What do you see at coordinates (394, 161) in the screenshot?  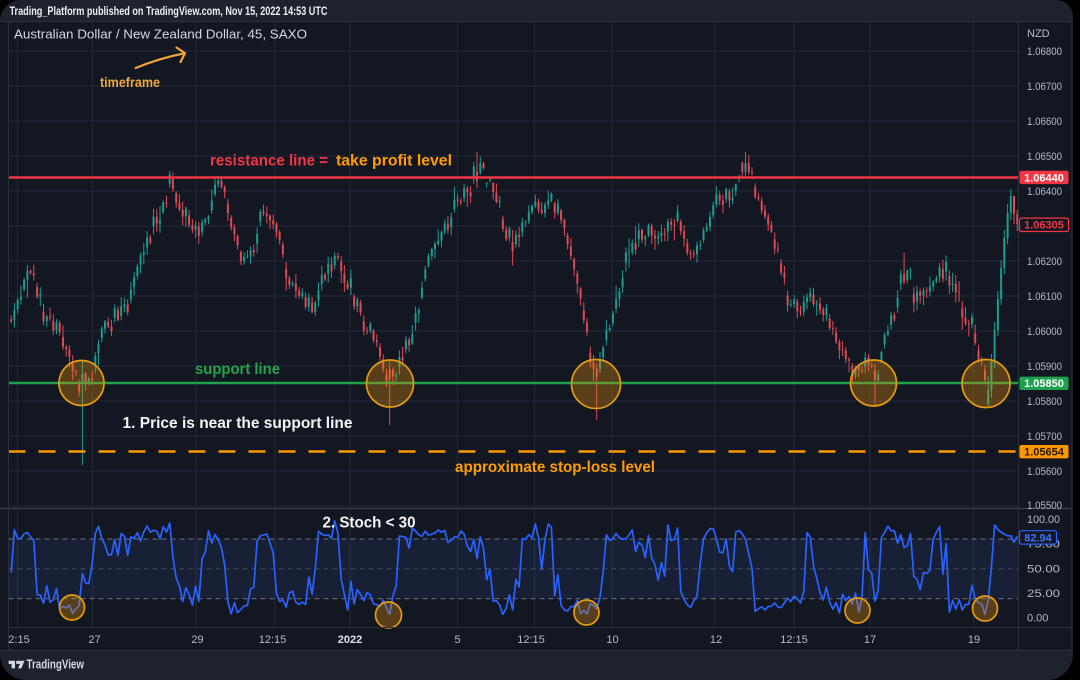 I see `svg-text: take profit level` at bounding box center [394, 161].